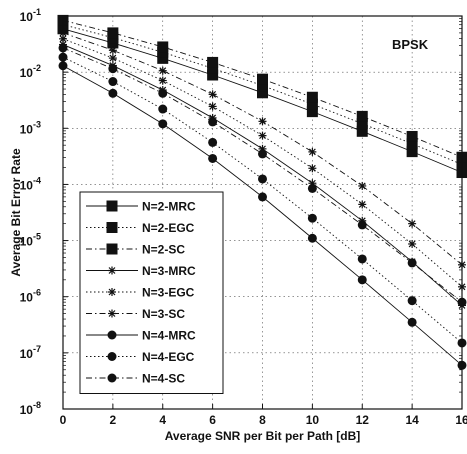 This screenshot has height=454, width=467. I want to click on y-tick-label: 10⁻³, so click(30, 127).